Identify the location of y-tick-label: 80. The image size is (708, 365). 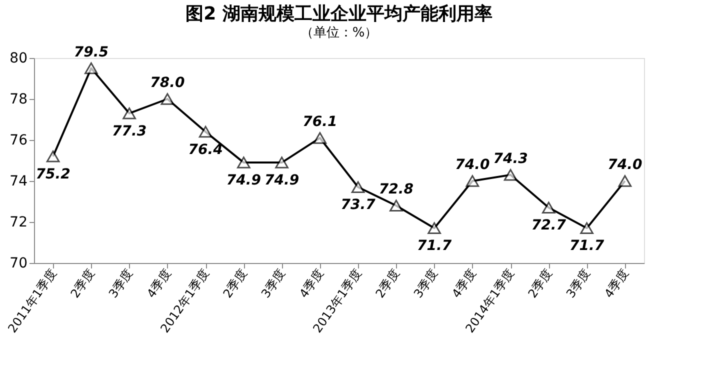
(19, 58).